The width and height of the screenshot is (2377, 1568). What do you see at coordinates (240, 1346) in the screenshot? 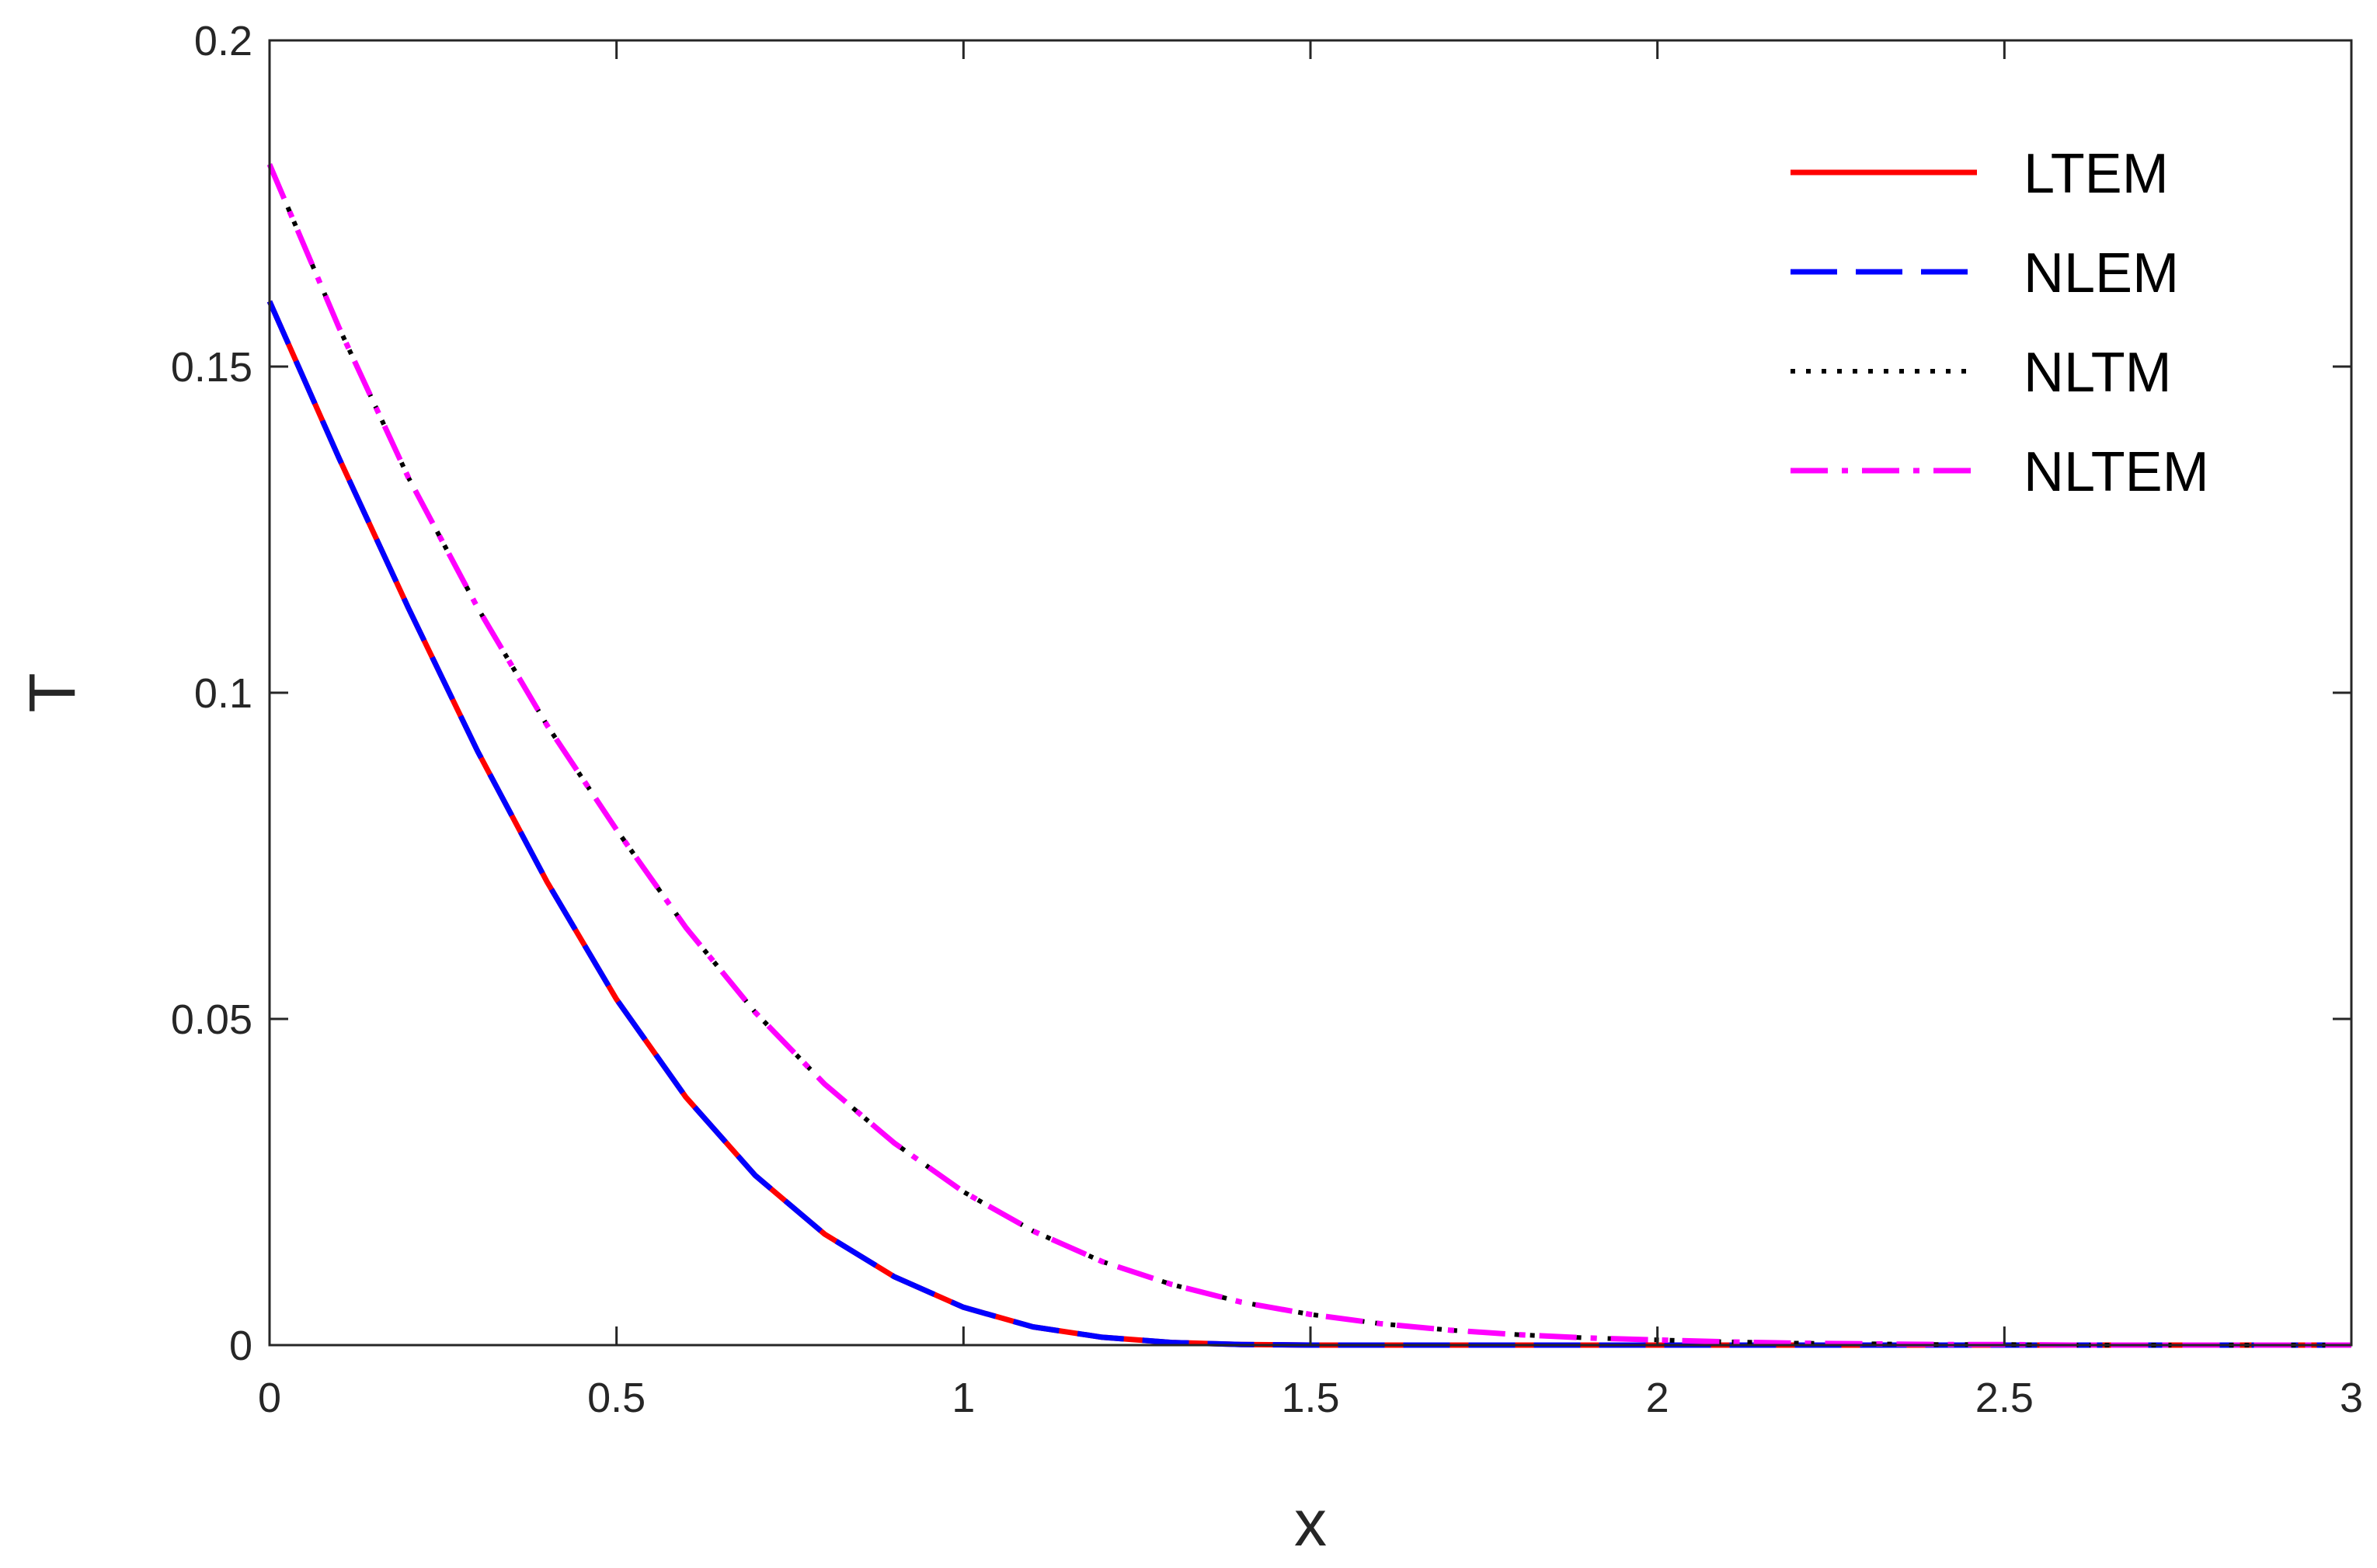
I see `y-tick-label: 0` at bounding box center [240, 1346].